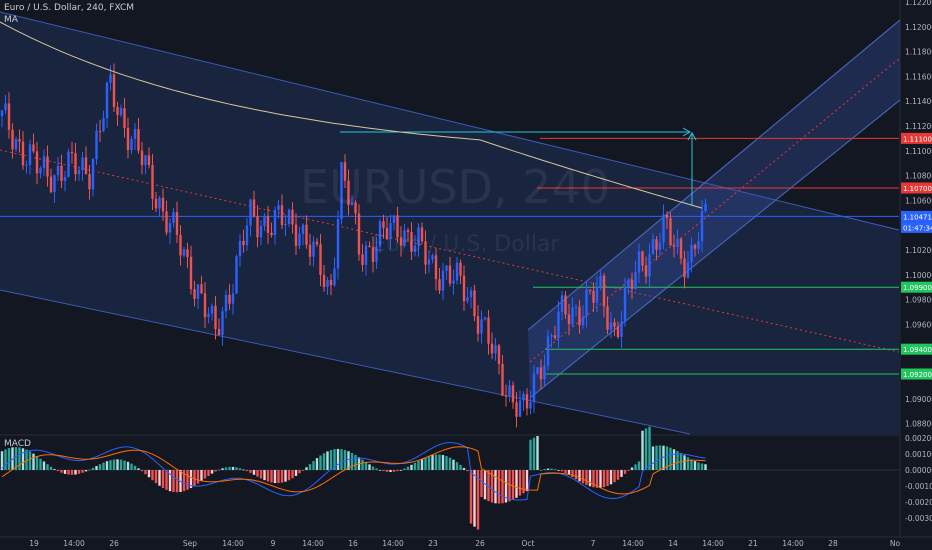  What do you see at coordinates (713, 543) in the screenshot?
I see `time-tick-label-15: 14:00` at bounding box center [713, 543].